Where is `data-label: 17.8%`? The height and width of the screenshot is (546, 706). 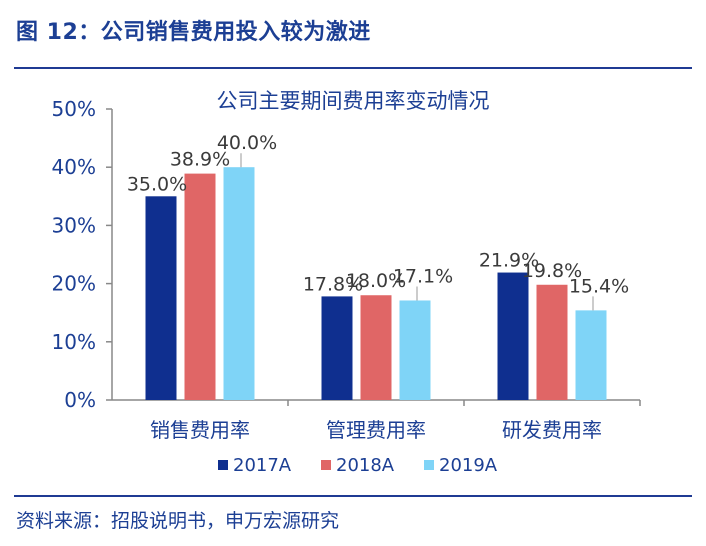 data-label: 17.8% is located at coordinates (333, 284).